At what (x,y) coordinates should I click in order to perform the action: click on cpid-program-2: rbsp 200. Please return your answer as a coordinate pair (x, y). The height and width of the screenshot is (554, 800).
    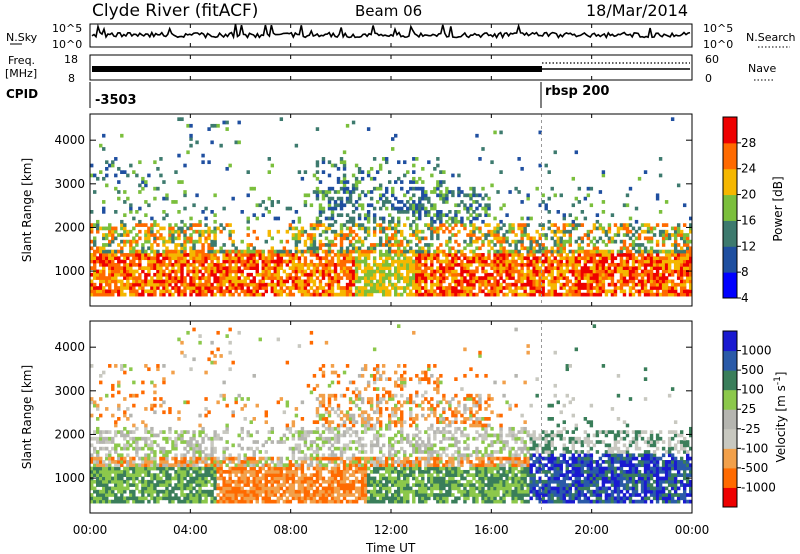
    Looking at the image, I should click on (577, 91).